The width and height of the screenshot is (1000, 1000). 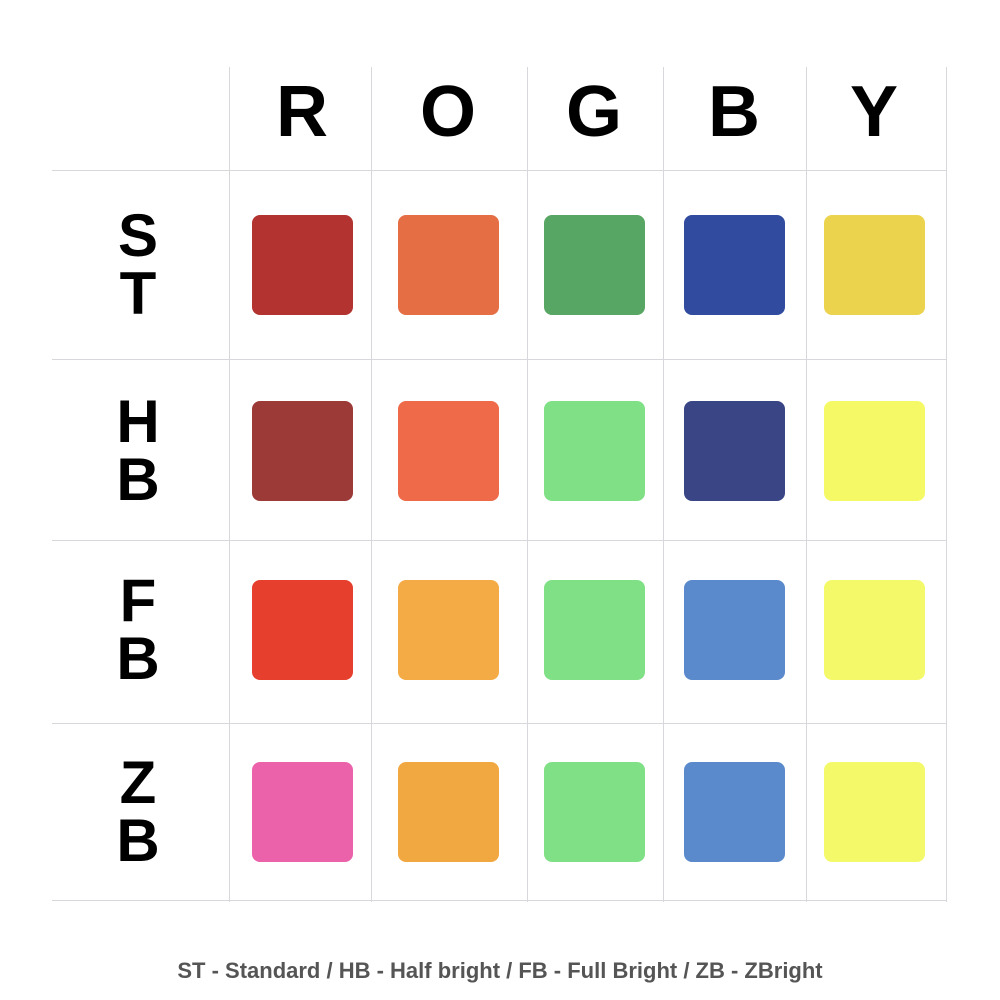 What do you see at coordinates (138, 293) in the screenshot?
I see `row-header-letter: T` at bounding box center [138, 293].